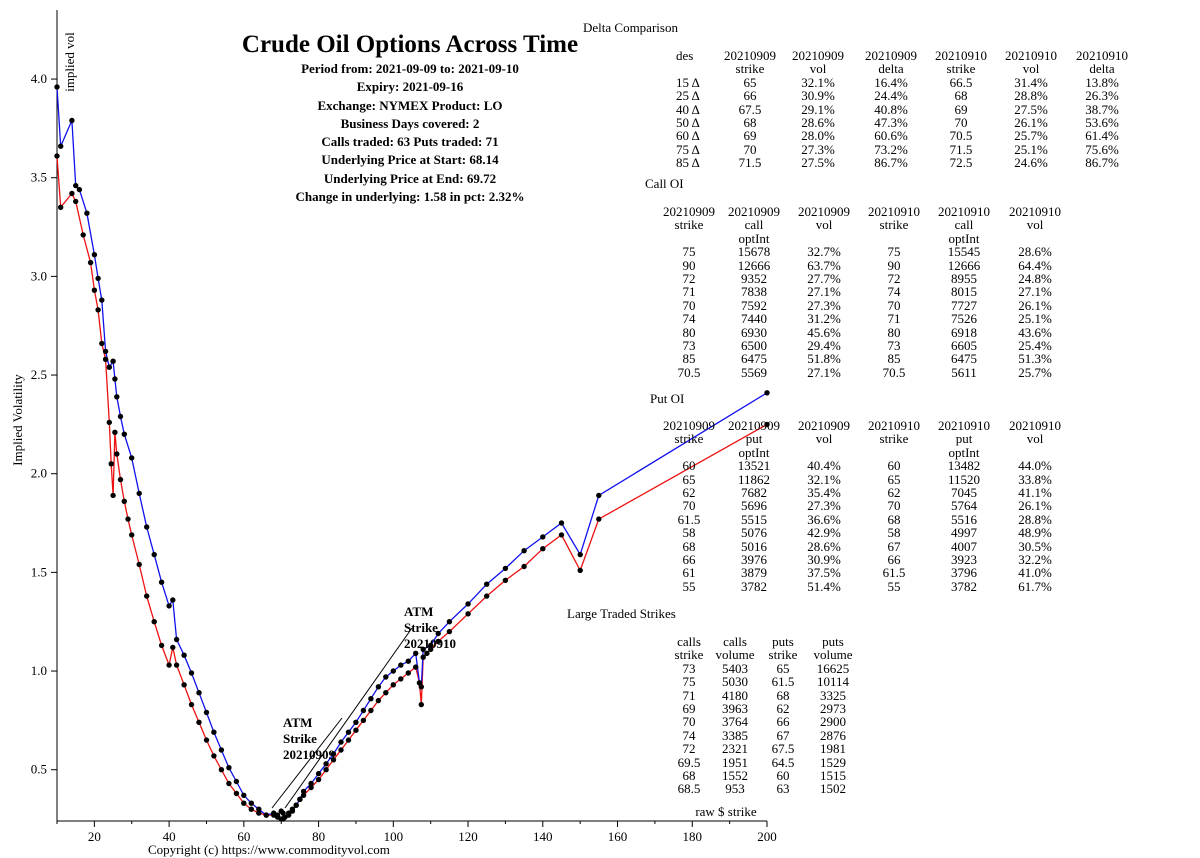 The height and width of the screenshot is (858, 1200). I want to click on table-row: 71 7838 27.1% 74 8015 27.1%, so click(865, 292).